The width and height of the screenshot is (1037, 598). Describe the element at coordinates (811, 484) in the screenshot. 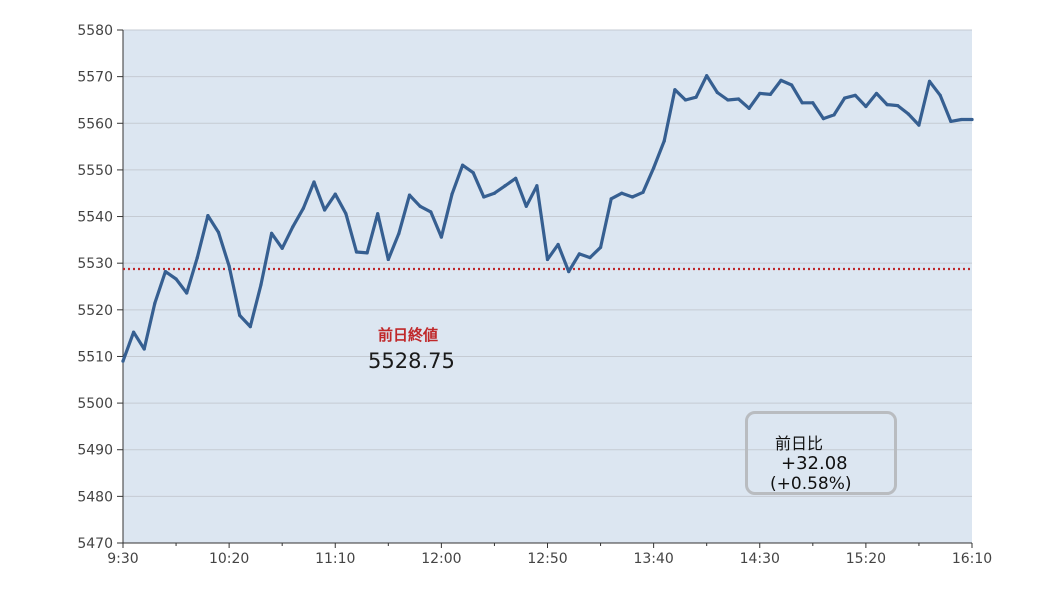

I see `change-percent: (+0.58%)` at that location.